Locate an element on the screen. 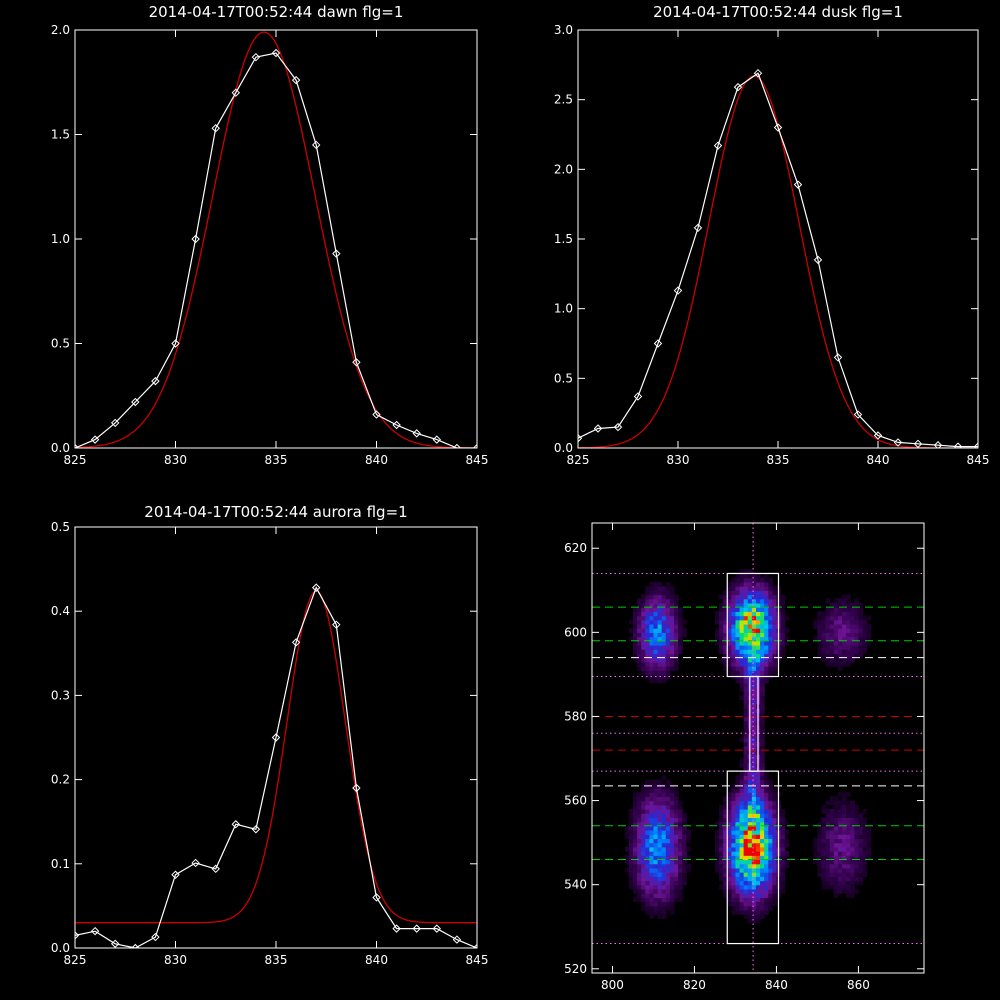 The height and width of the screenshot is (1000, 1000). x-tick-label: 835 is located at coordinates (276, 460).